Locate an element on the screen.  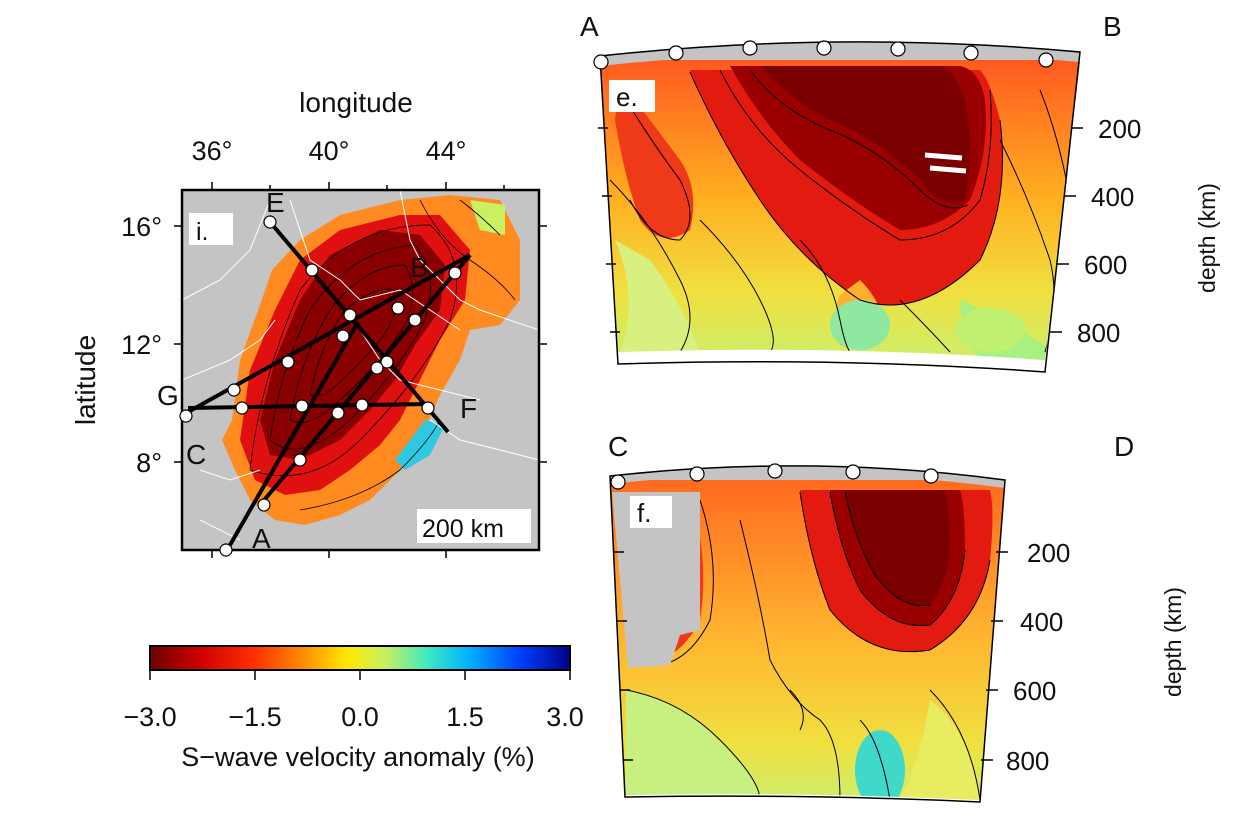
colorbar-tick-label: 0.0 is located at coordinates (360, 717).